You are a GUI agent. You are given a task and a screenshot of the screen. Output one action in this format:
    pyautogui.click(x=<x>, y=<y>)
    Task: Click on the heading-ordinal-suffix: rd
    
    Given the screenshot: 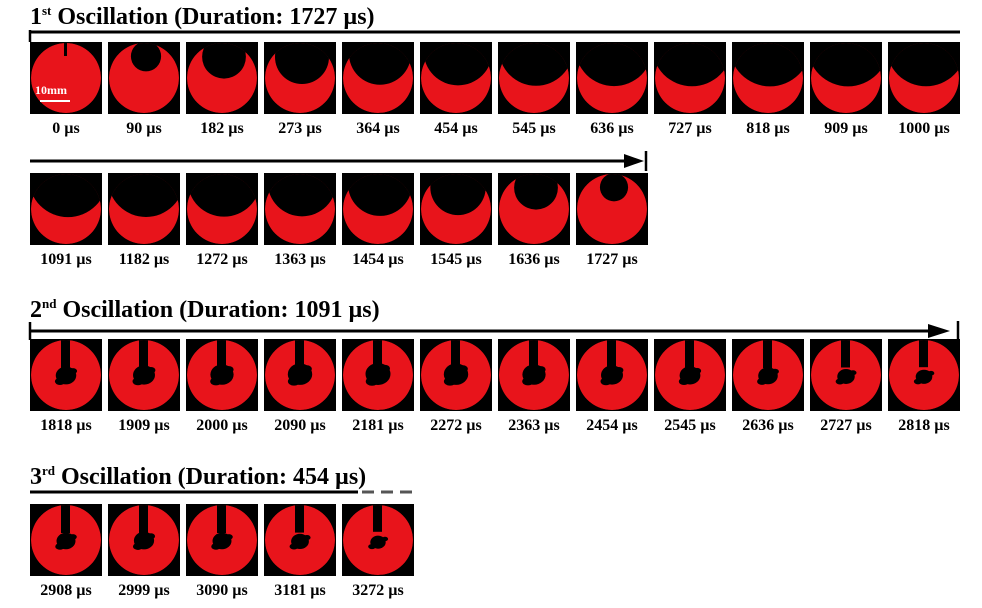 What is the action you would take?
    pyautogui.click(x=48, y=470)
    